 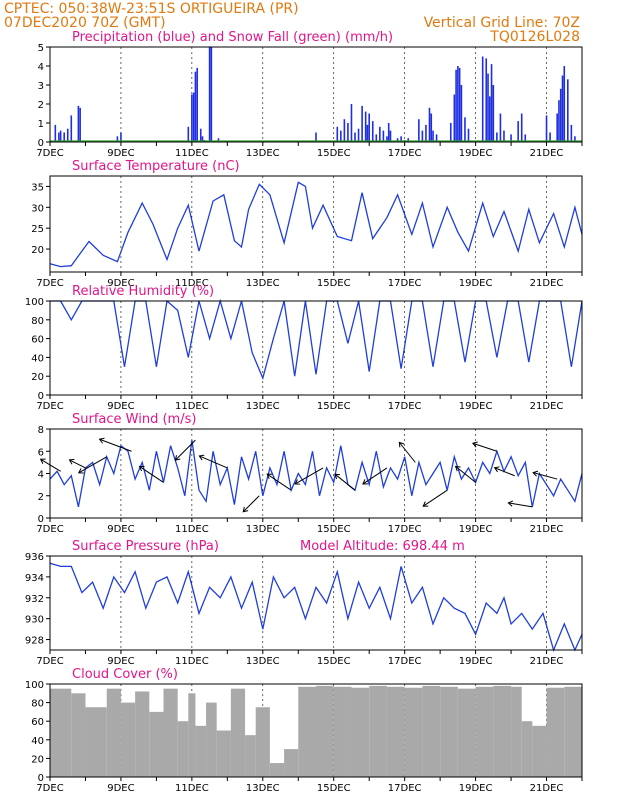 What do you see at coordinates (316, 339) in the screenshot?
I see `series-line` at bounding box center [316, 339].